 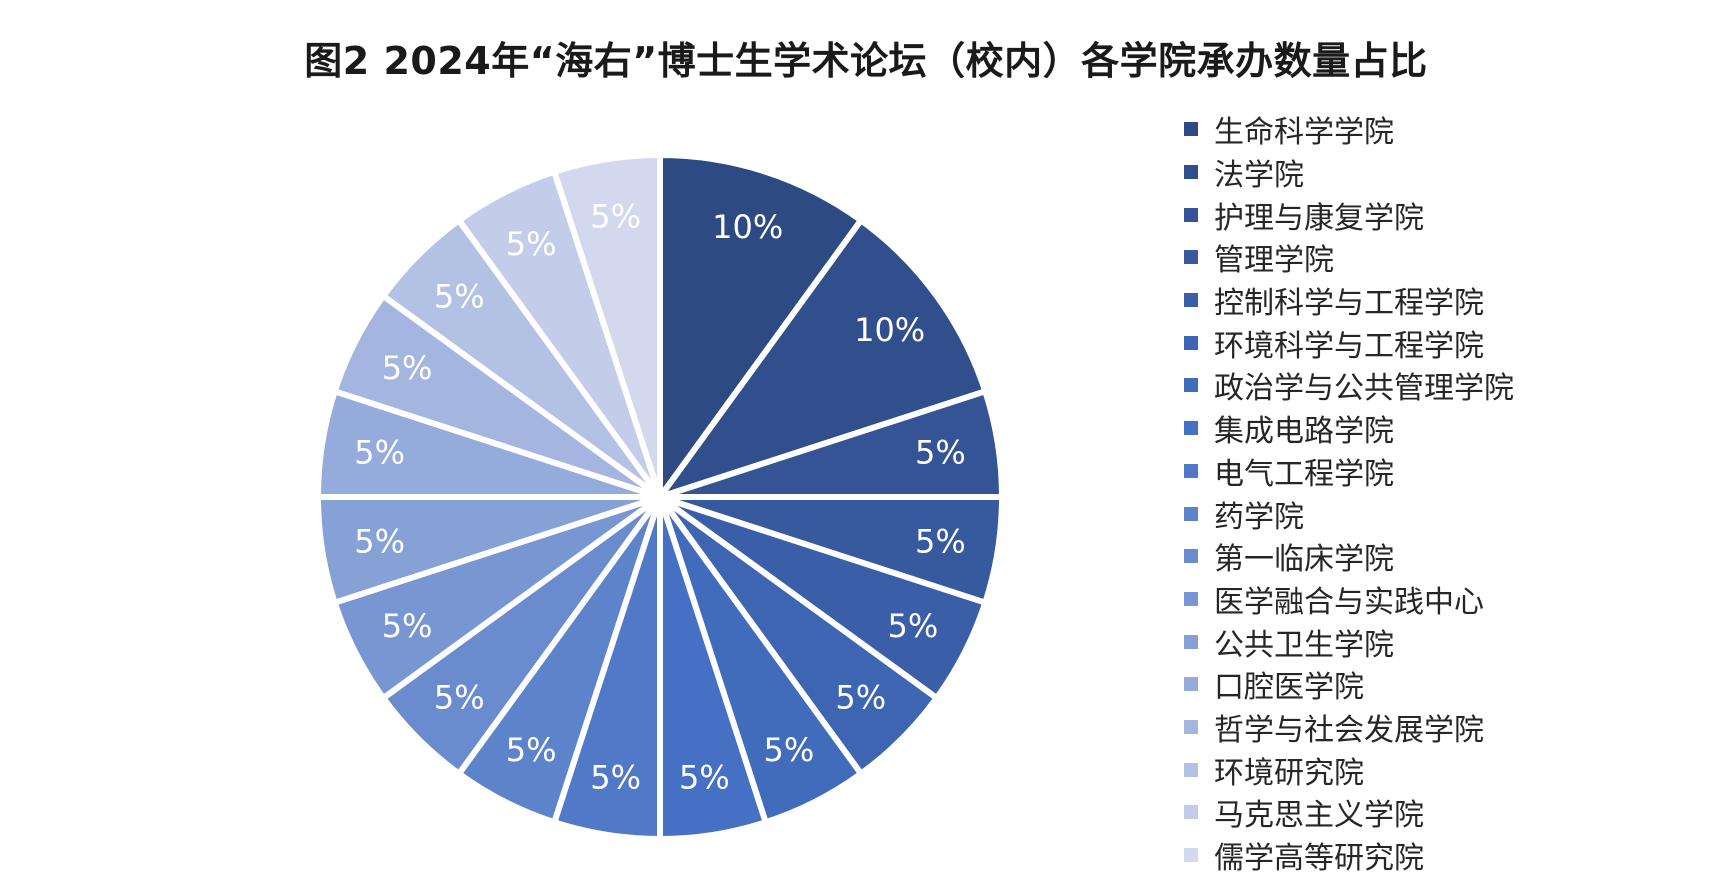 I want to click on legend-label: 哲学与社会发展学院, so click(x=1349, y=730).